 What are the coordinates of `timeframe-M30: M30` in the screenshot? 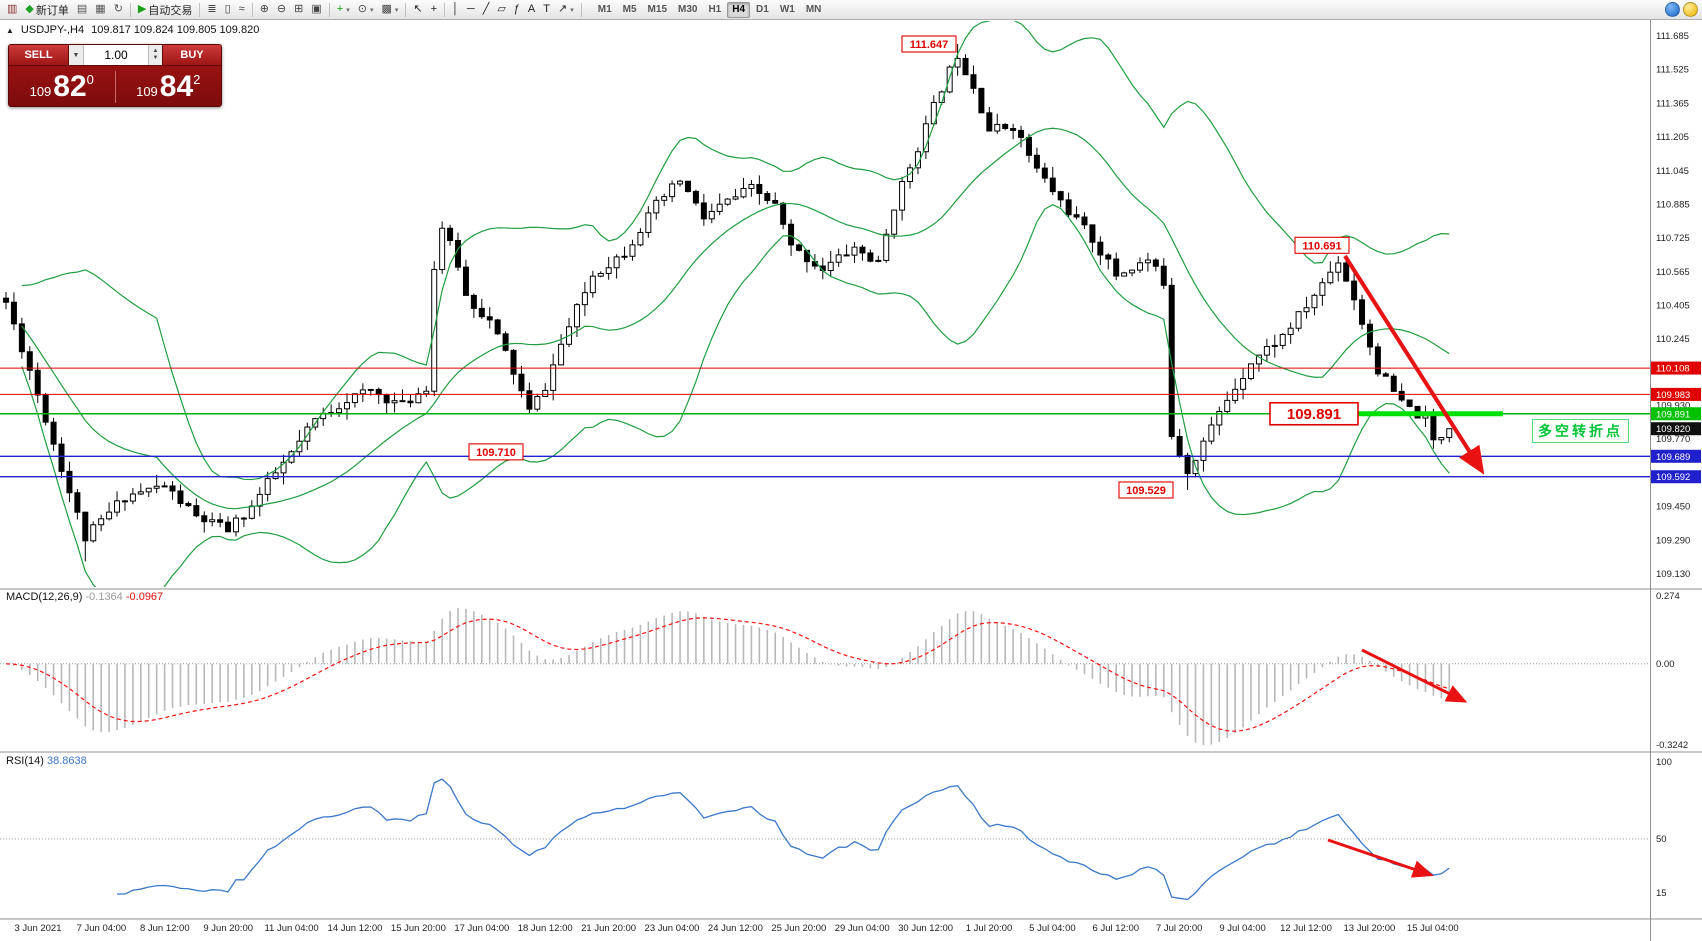 It's located at (688, 9).